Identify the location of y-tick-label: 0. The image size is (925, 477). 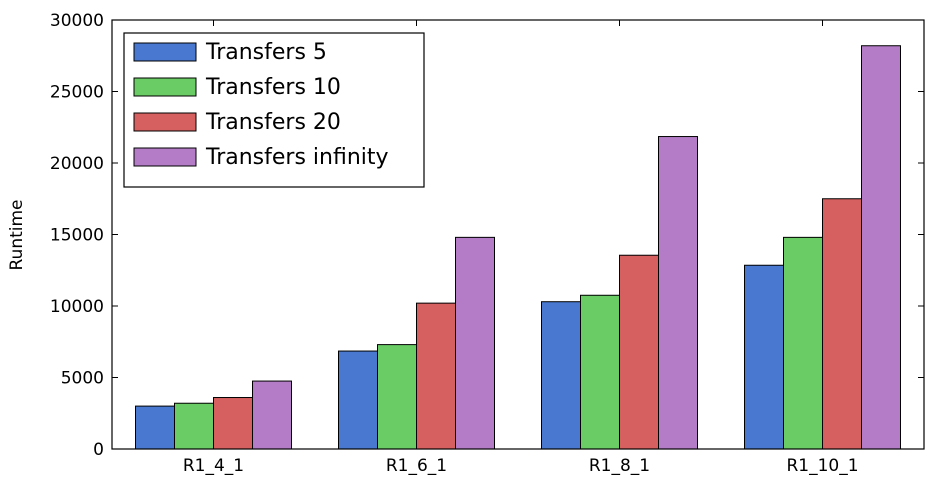
(98, 450).